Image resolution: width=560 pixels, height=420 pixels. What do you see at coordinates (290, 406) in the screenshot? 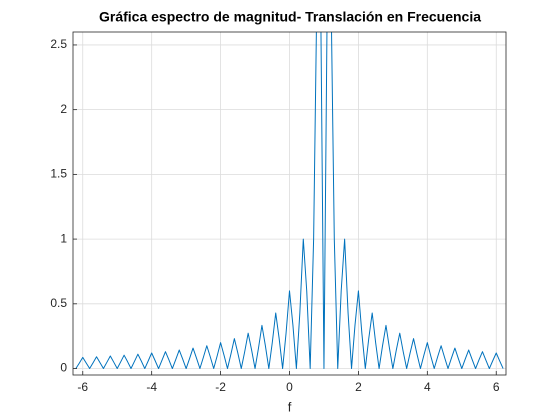
I see `x-axis-label: f` at bounding box center [290, 406].